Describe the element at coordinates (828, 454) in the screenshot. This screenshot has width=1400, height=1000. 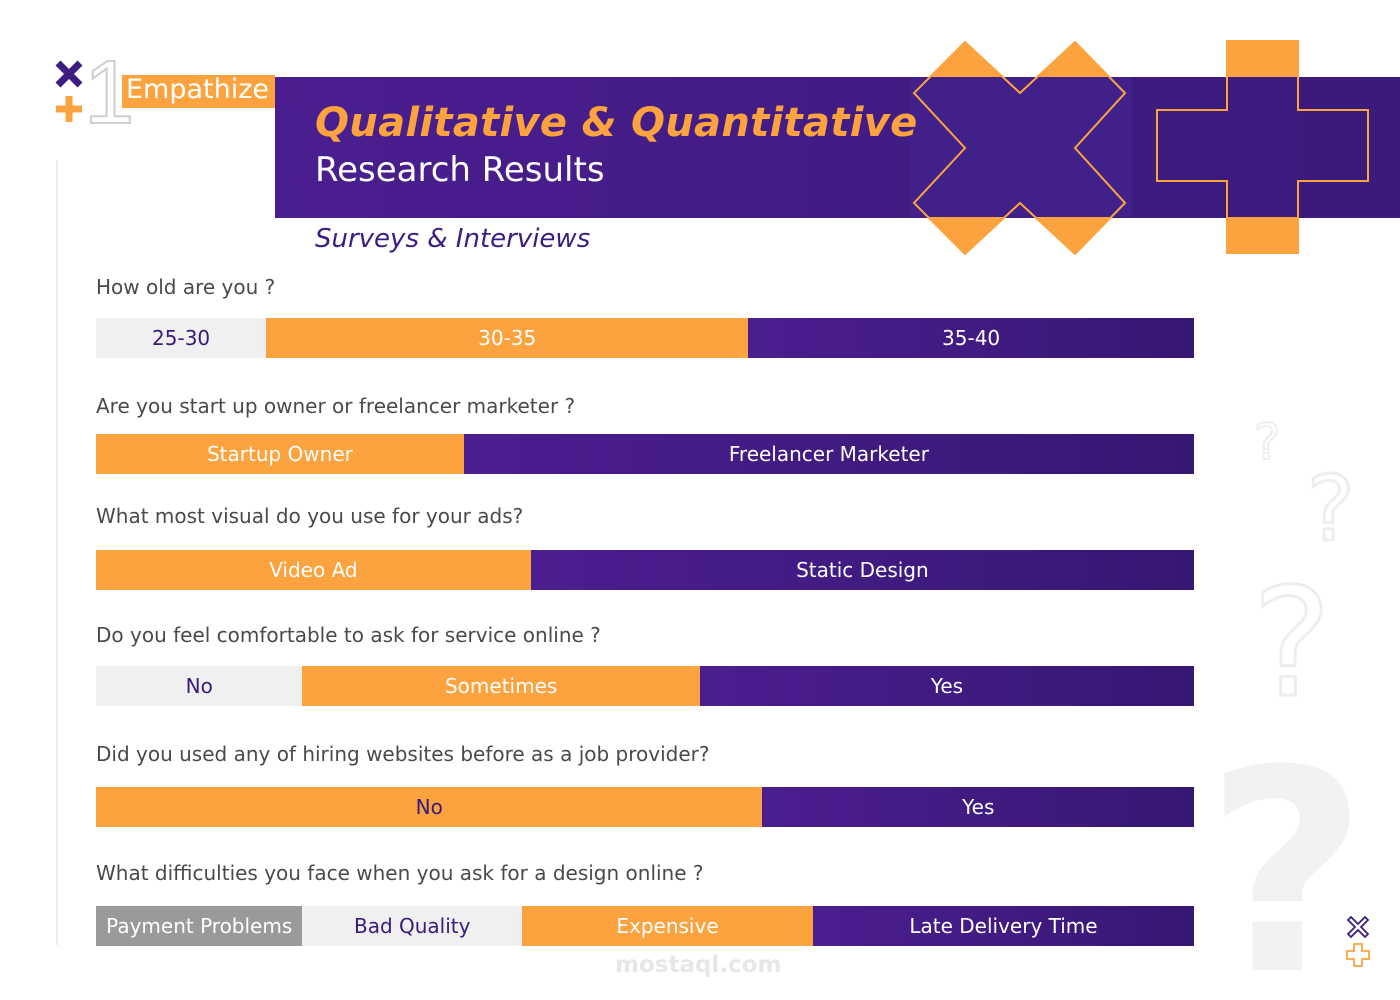
I see `answer-segment: Freelancer Marketer` at that location.